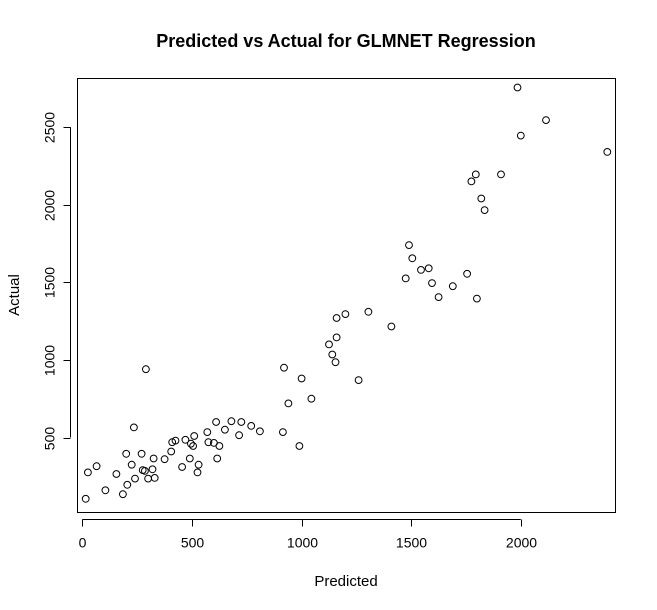  Describe the element at coordinates (50, 439) in the screenshot. I see `y-tick-label: 500` at that location.